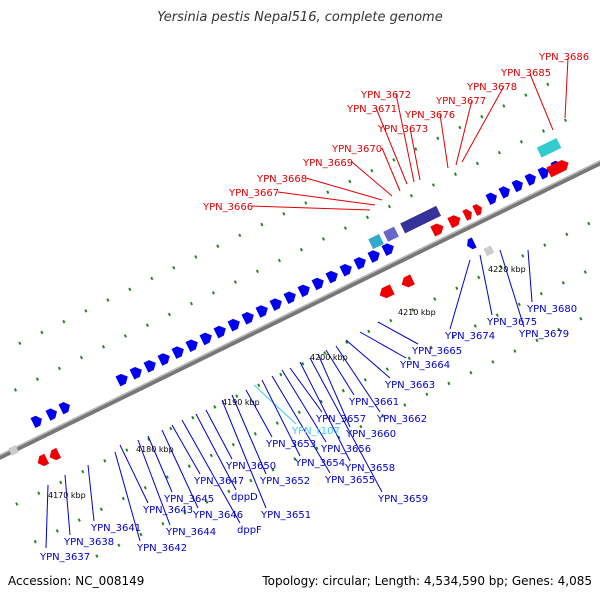 This screenshot has height=600, width=600. I want to click on gene-label: YPN_3657, so click(340, 419).